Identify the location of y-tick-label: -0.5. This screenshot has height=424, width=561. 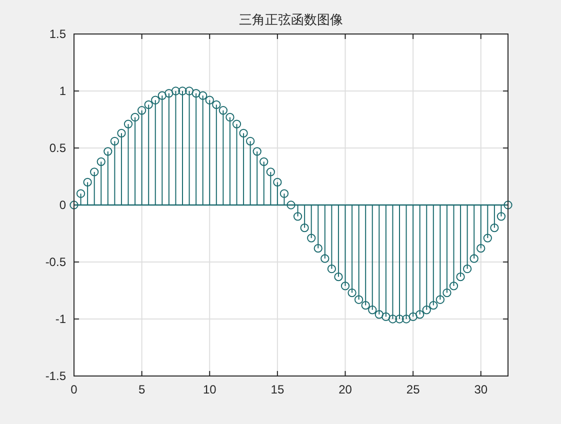
(55, 261).